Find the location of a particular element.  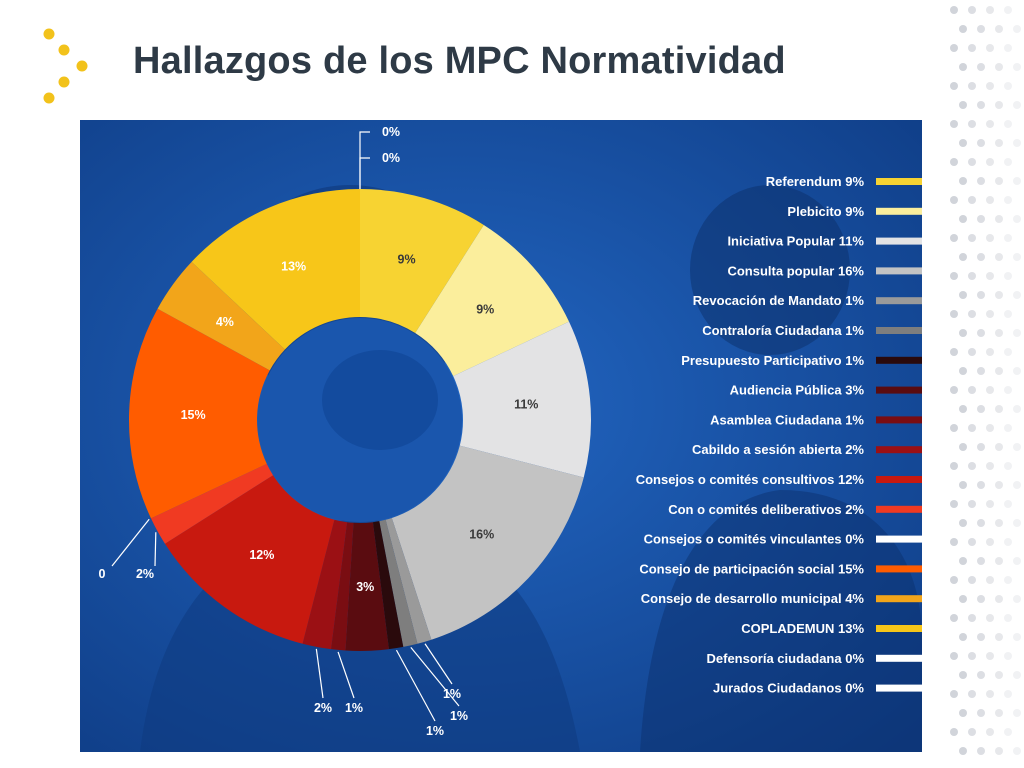

callout-label-asamblea-ciudadana: 1% is located at coordinates (354, 708).